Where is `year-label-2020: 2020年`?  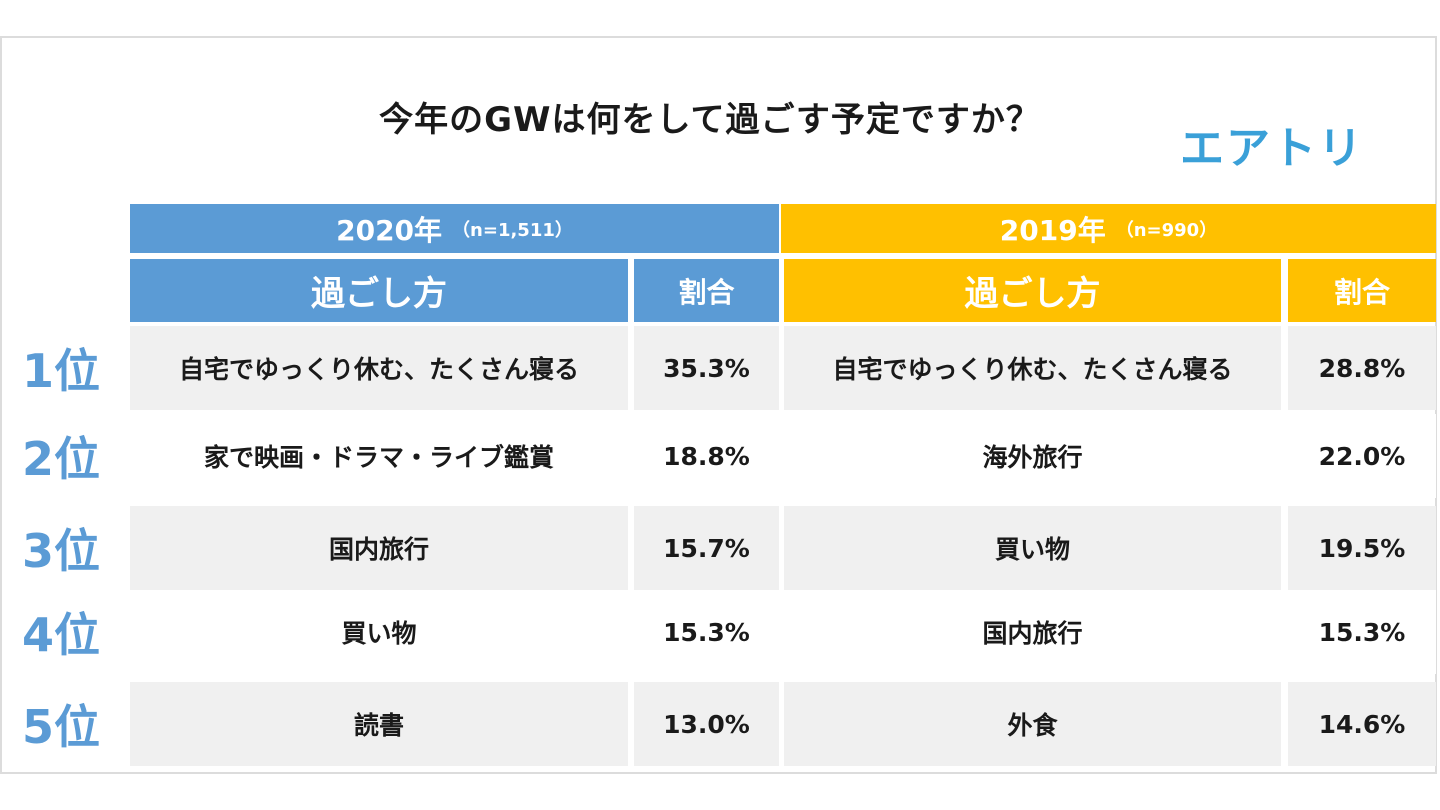
year-label-2020: 2020年 is located at coordinates (389, 230).